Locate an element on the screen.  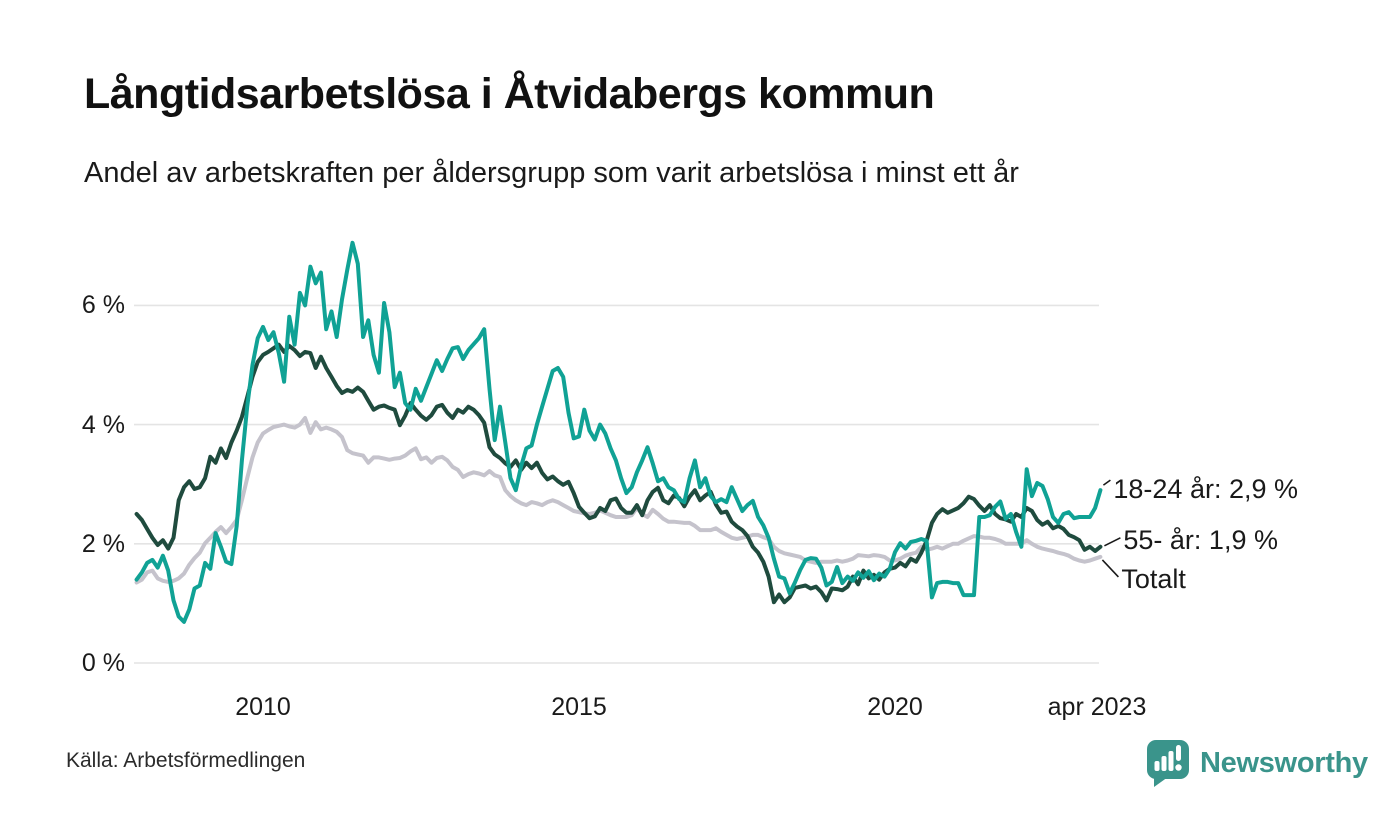
newsworthy-logo-icon is located at coordinates (1168, 763).